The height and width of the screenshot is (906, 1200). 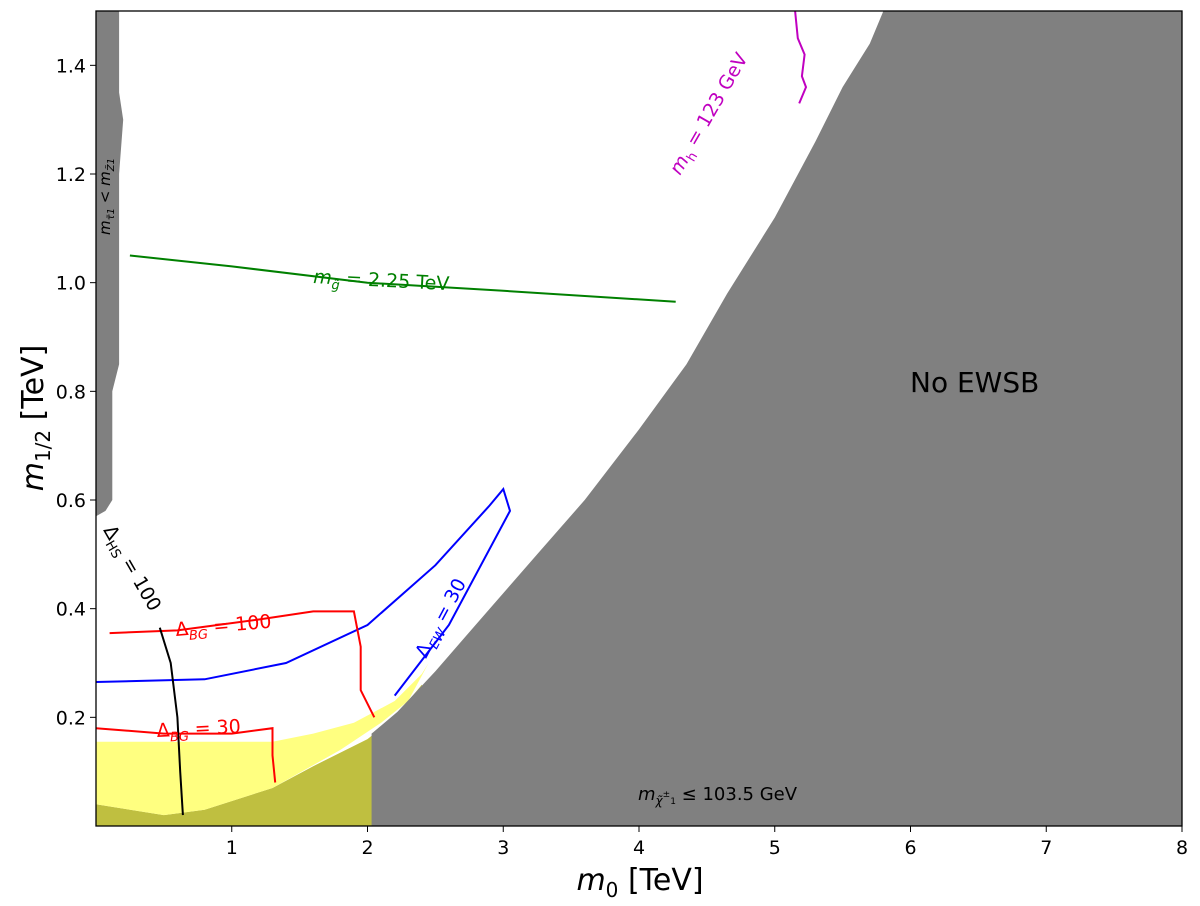 What do you see at coordinates (71, 175) in the screenshot?
I see `y-tick-label: 1.2` at bounding box center [71, 175].